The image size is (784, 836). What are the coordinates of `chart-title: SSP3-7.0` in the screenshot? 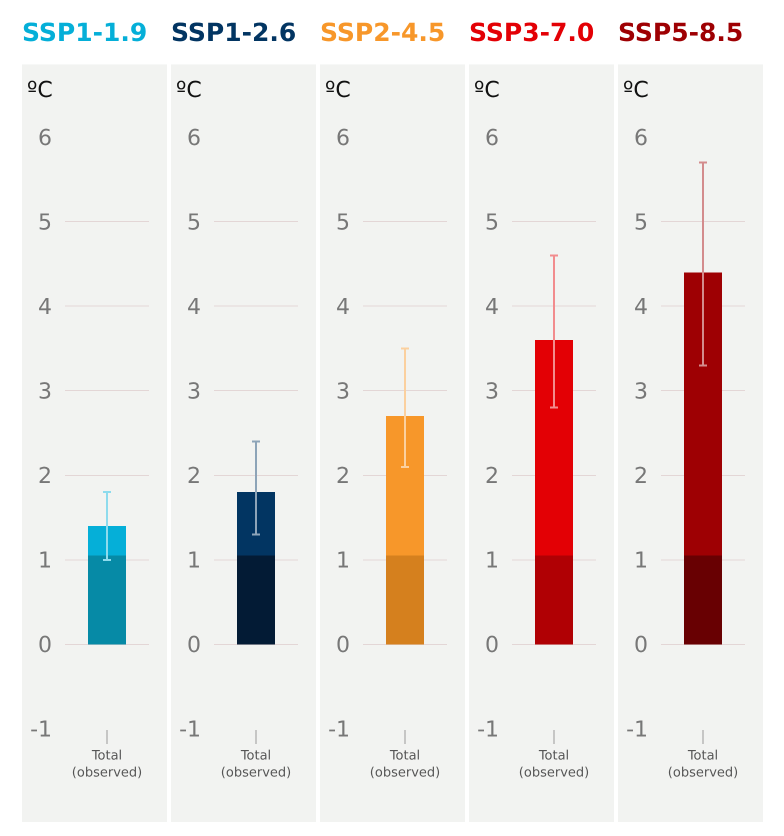 It's located at (531, 32).